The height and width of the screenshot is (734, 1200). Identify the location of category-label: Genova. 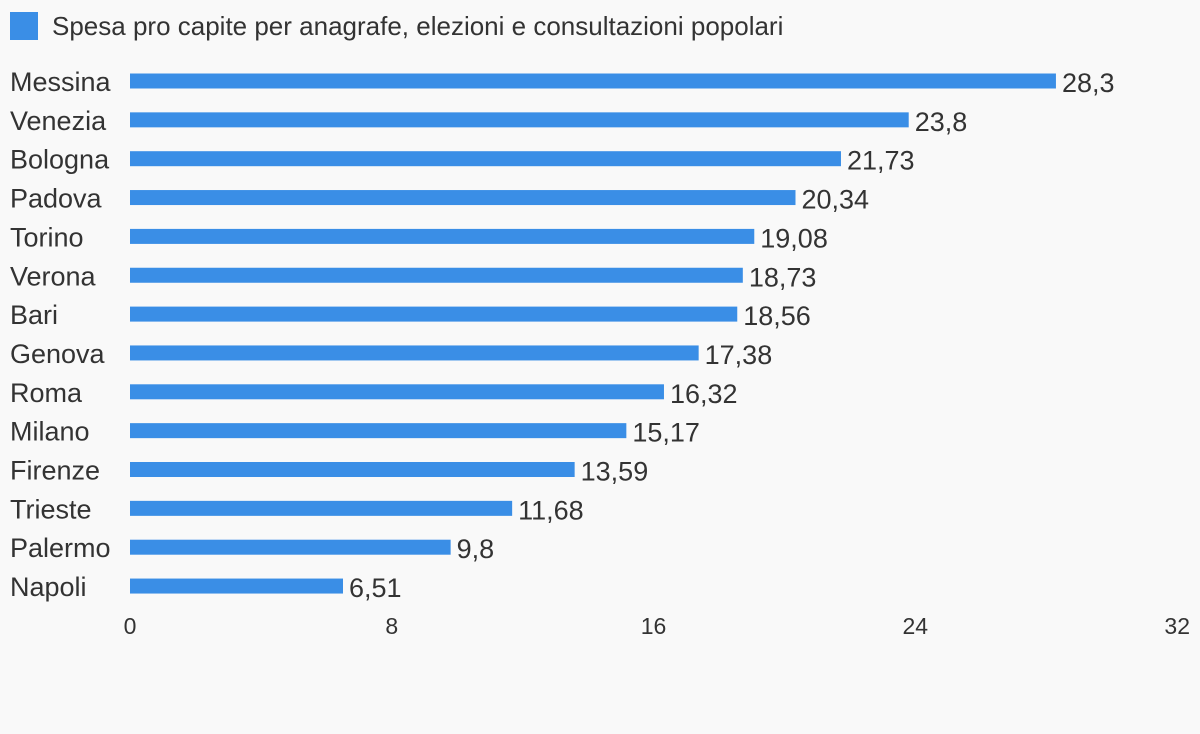
(58, 354).